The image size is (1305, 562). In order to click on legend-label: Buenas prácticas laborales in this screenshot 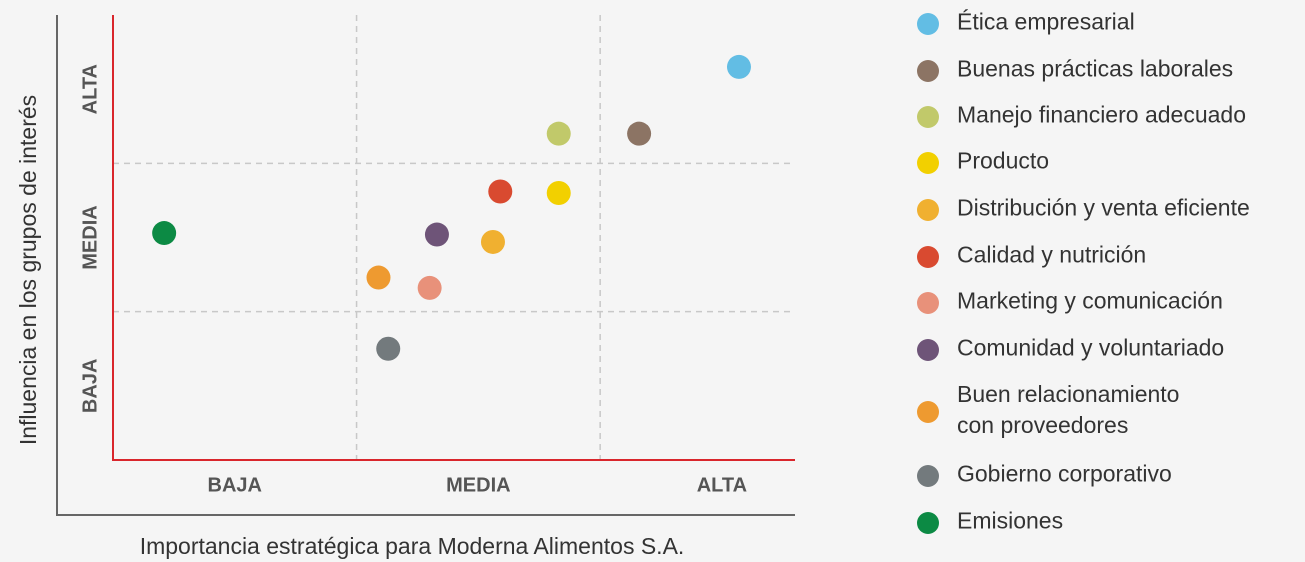, I will do `click(1095, 68)`.